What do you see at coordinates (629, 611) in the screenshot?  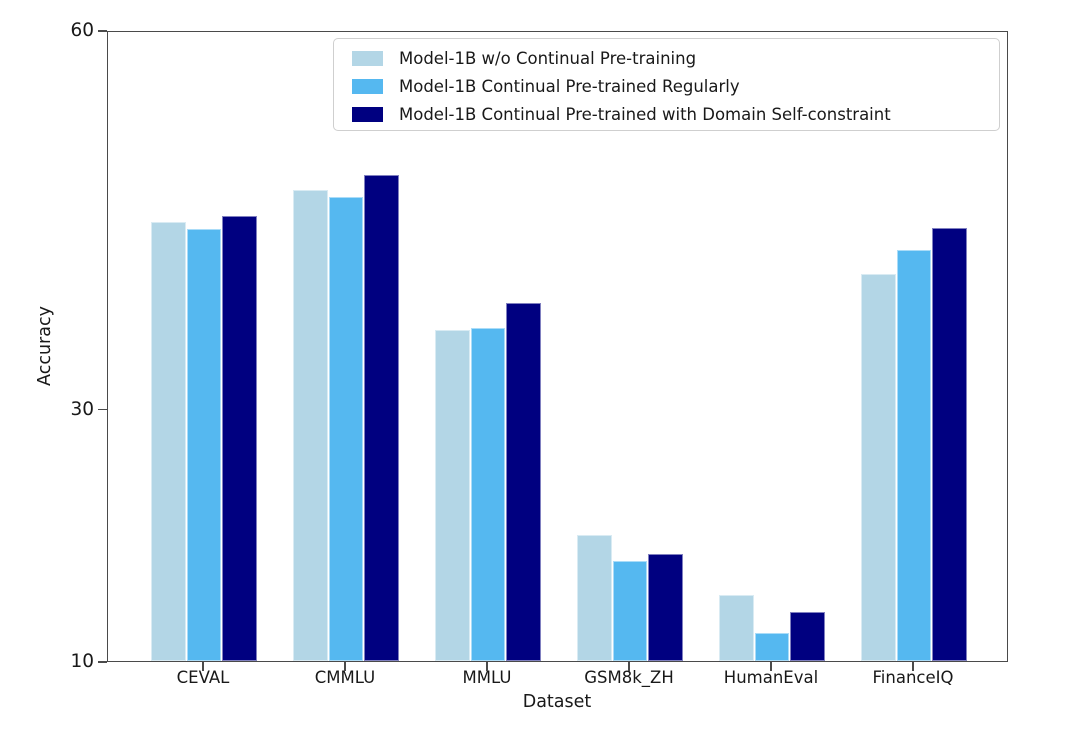 I see `bar-series1-gsm8k_zh` at bounding box center [629, 611].